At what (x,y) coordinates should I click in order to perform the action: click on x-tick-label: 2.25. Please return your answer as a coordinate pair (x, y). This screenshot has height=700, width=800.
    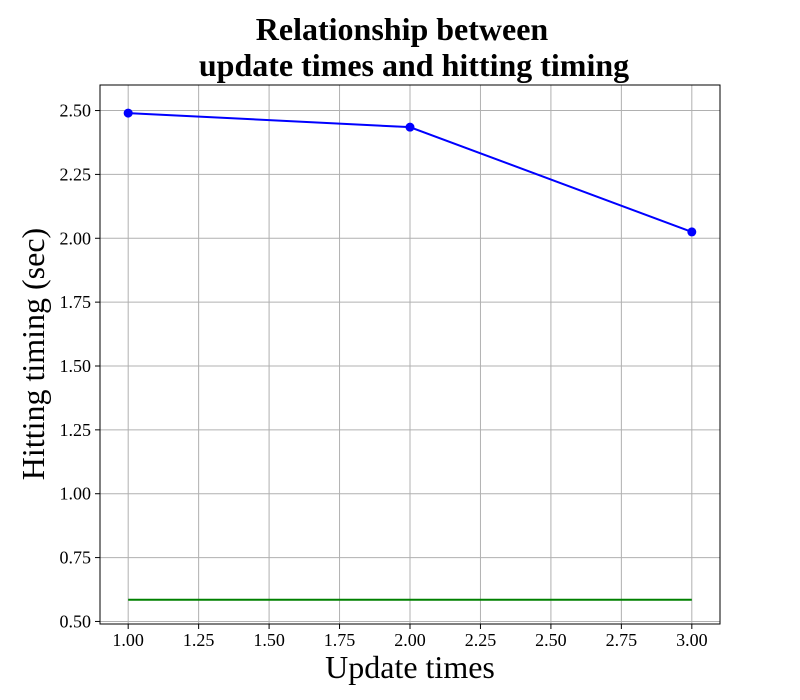
    Looking at the image, I should click on (481, 640).